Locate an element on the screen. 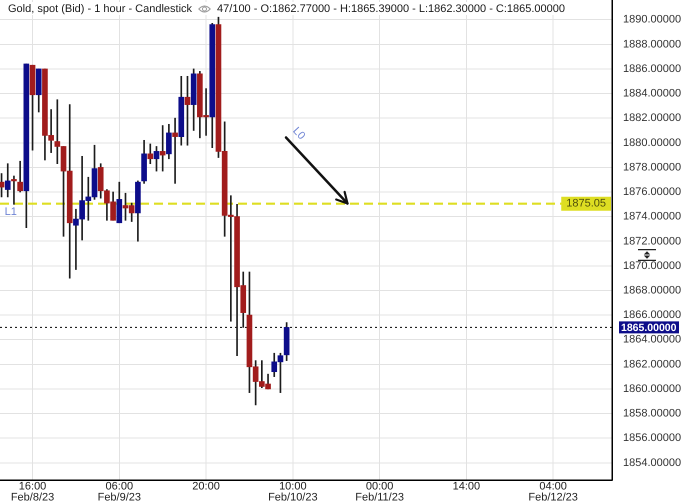 Image resolution: width=683 pixels, height=504 pixels. y-tick-label: 1874.00000 is located at coordinates (652, 216).